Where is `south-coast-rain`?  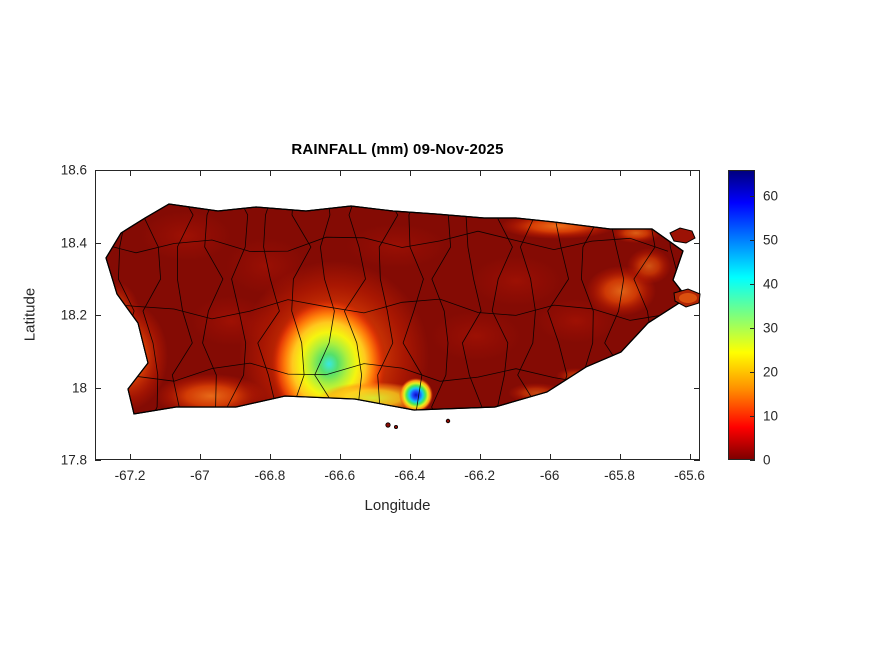 south-coast-rain is located at coordinates (576, 376).